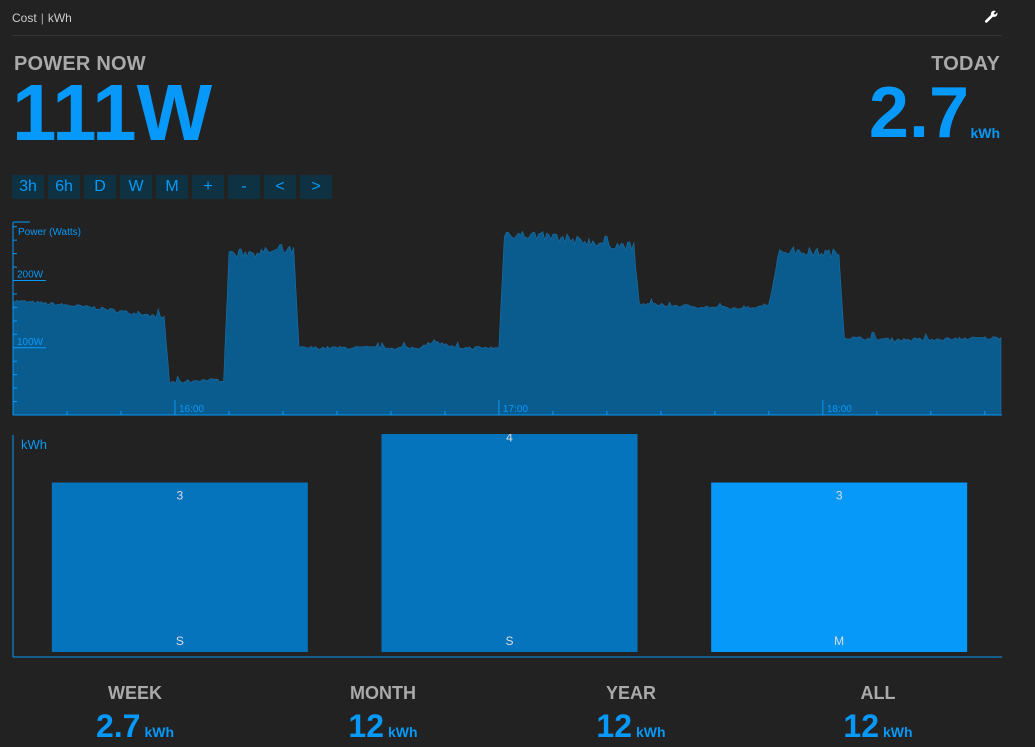  What do you see at coordinates (28, 187) in the screenshot?
I see `range-3h-button: 3h` at bounding box center [28, 187].